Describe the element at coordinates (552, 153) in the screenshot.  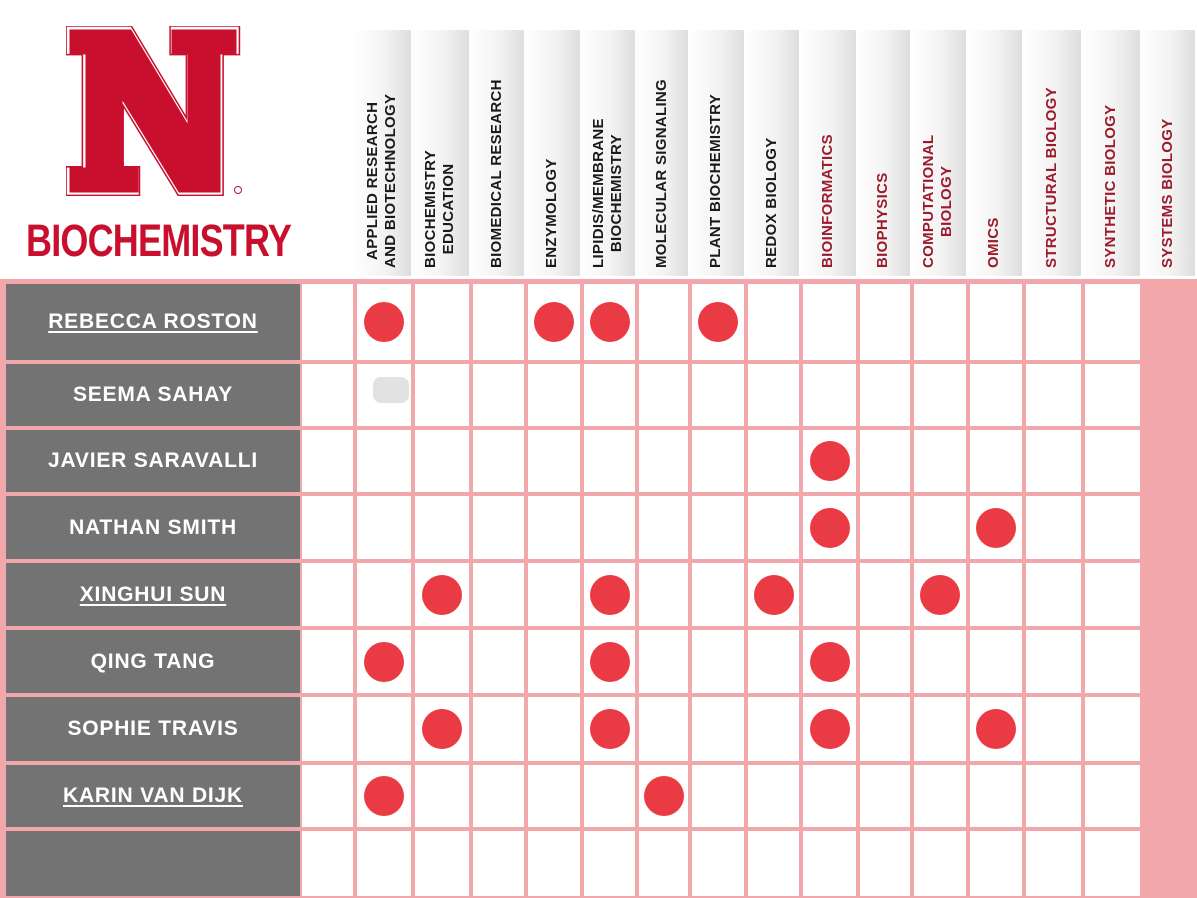
I see `column-header-enzymology: ENZYMOLOGY` at that location.